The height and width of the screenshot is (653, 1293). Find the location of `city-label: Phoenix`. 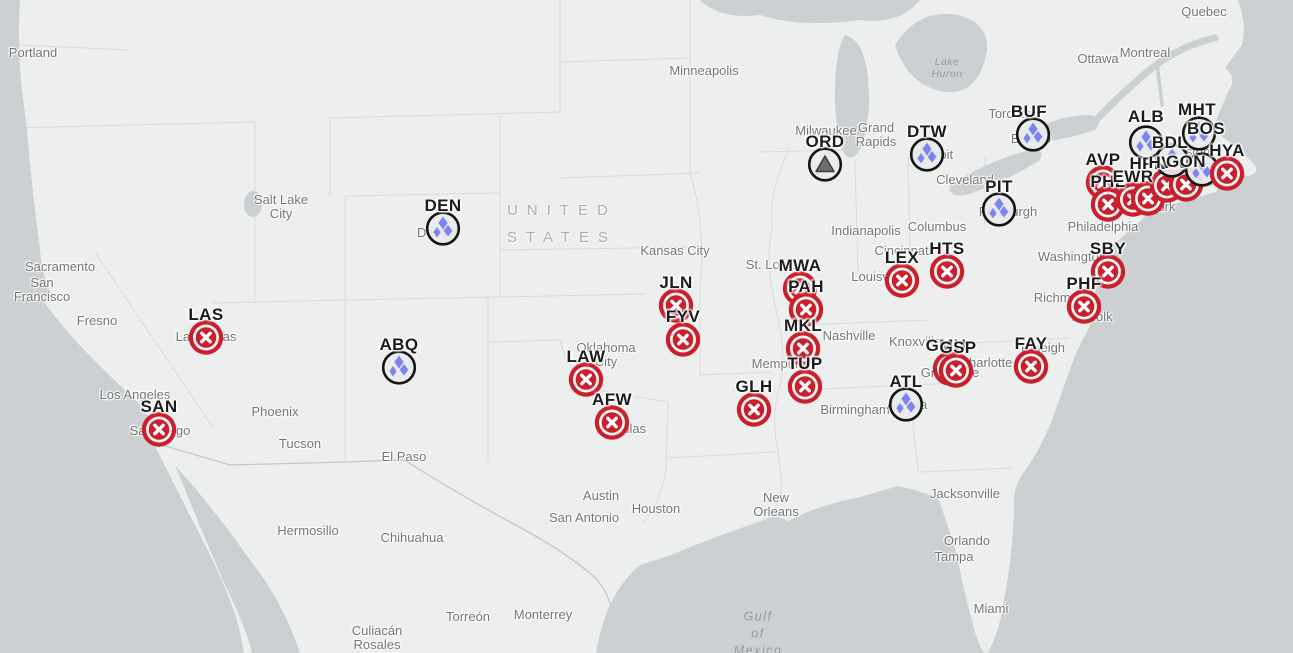

city-label: Phoenix is located at coordinates (275, 411).